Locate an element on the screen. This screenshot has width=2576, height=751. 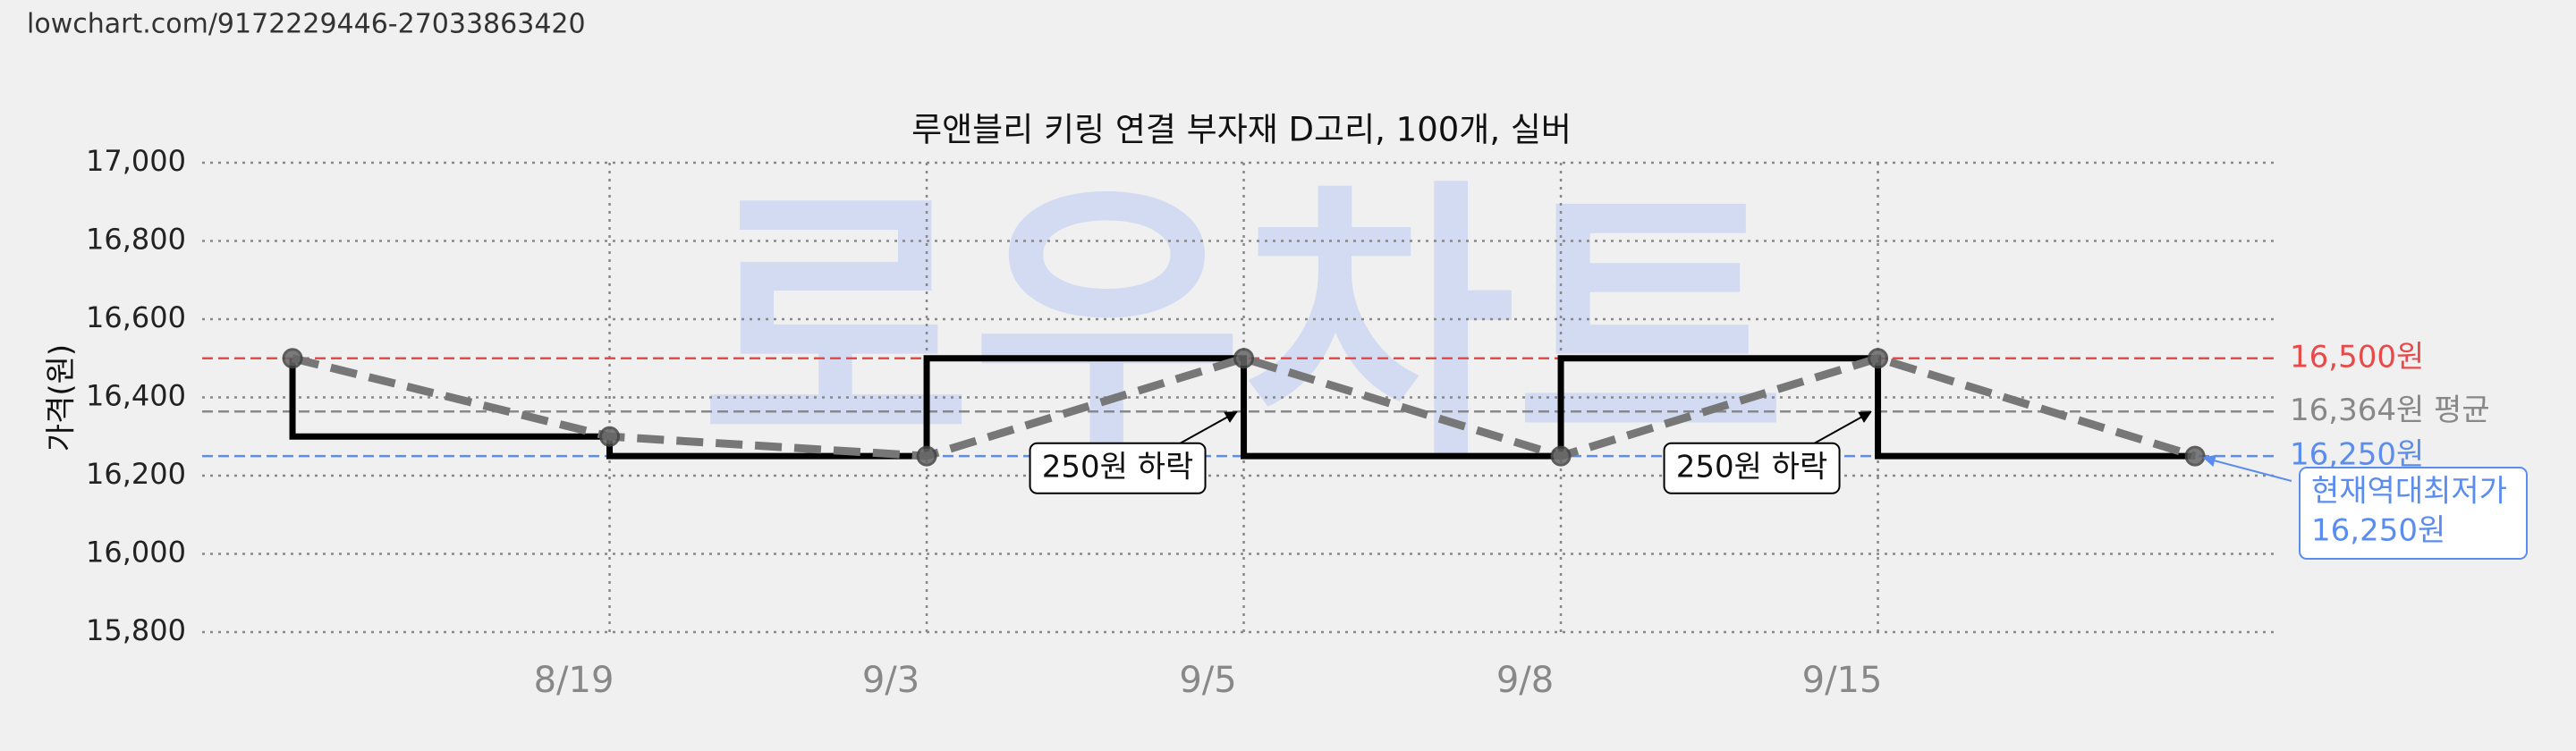
lowest-text: 현재역대최저가 is located at coordinates (2409, 492).